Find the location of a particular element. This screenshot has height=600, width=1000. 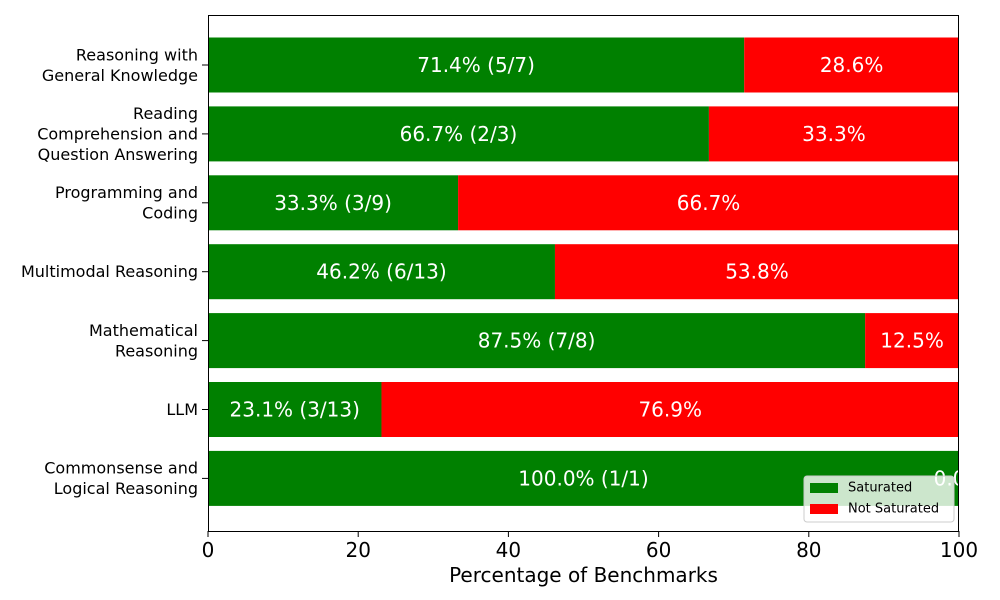

category-label-4: Mathematical Reasoning is located at coordinates (143, 341).